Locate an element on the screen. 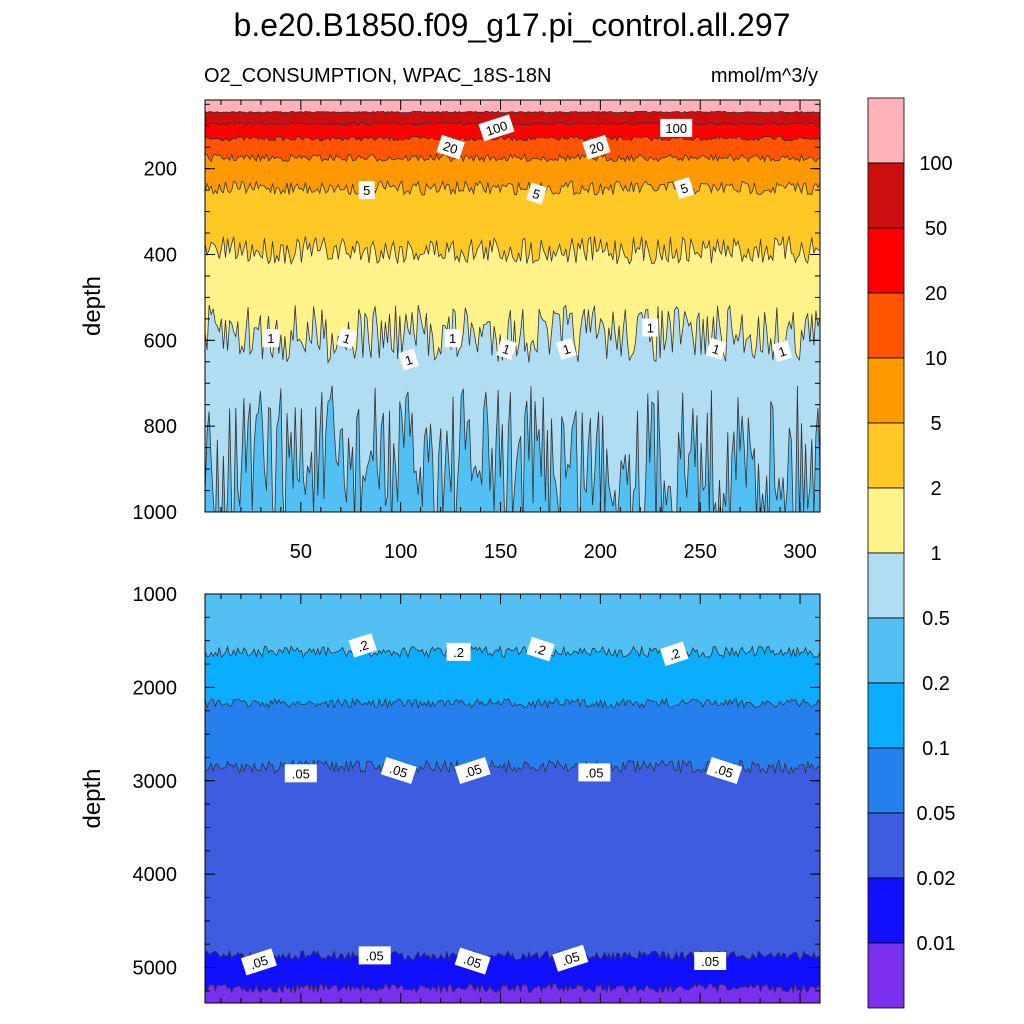  y-tick-label: 400 is located at coordinates (160, 256).